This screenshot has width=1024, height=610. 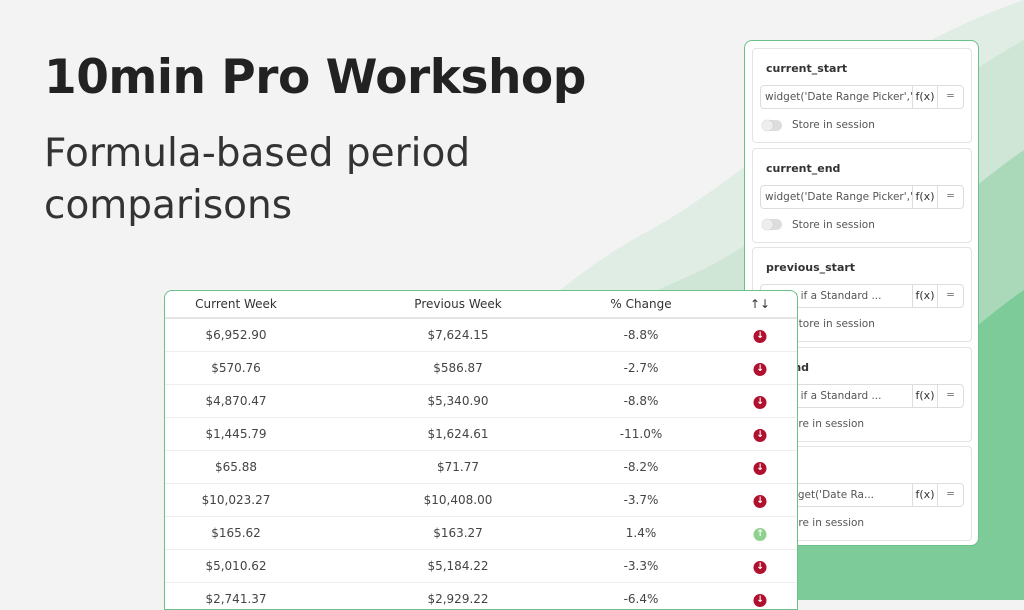 What do you see at coordinates (236, 368) in the screenshot?
I see `table-cell: $570.76` at bounding box center [236, 368].